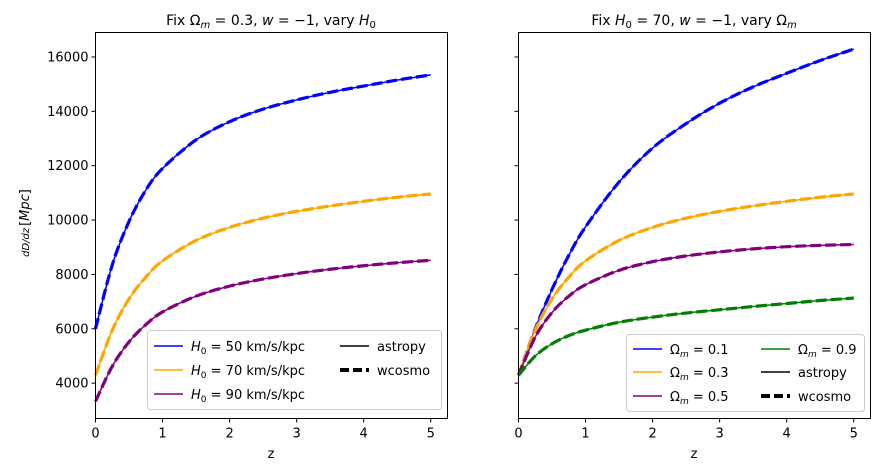 This screenshot has width=880, height=470. What do you see at coordinates (694, 22) in the screenshot?
I see `right-chart-title: Fix H0 = 70, w = −1, vary Ωm` at bounding box center [694, 22].